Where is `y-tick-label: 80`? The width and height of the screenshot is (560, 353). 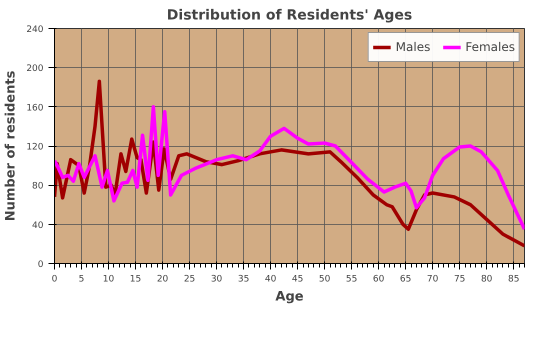
y-tick-label: 80 is located at coordinates (38, 187).